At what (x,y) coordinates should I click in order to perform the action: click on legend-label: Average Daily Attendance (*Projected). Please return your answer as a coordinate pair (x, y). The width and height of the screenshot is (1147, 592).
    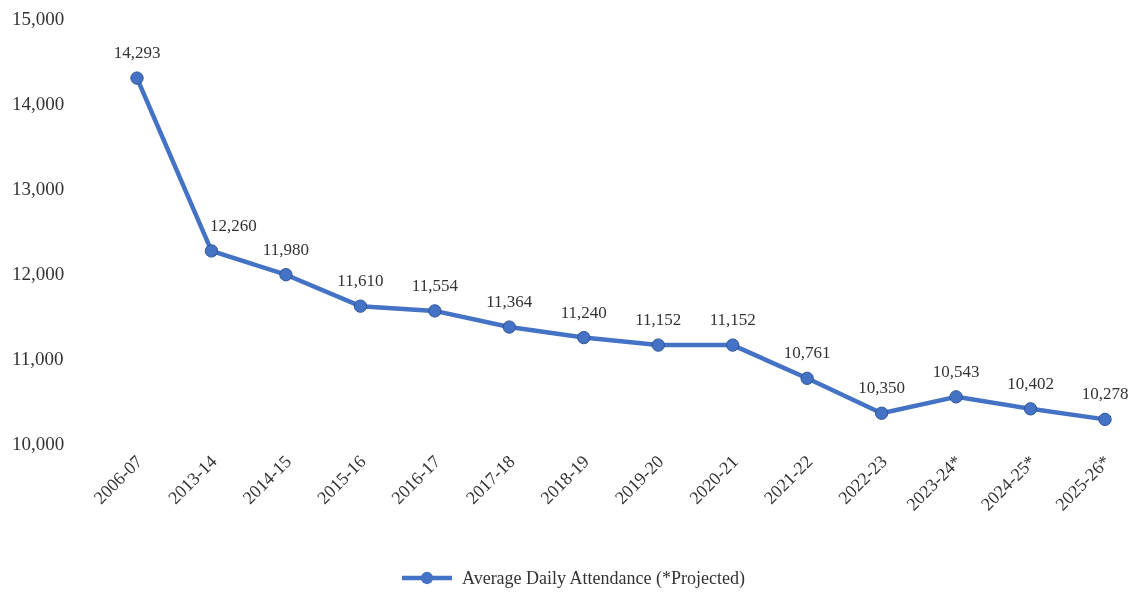
    Looking at the image, I should click on (603, 578).